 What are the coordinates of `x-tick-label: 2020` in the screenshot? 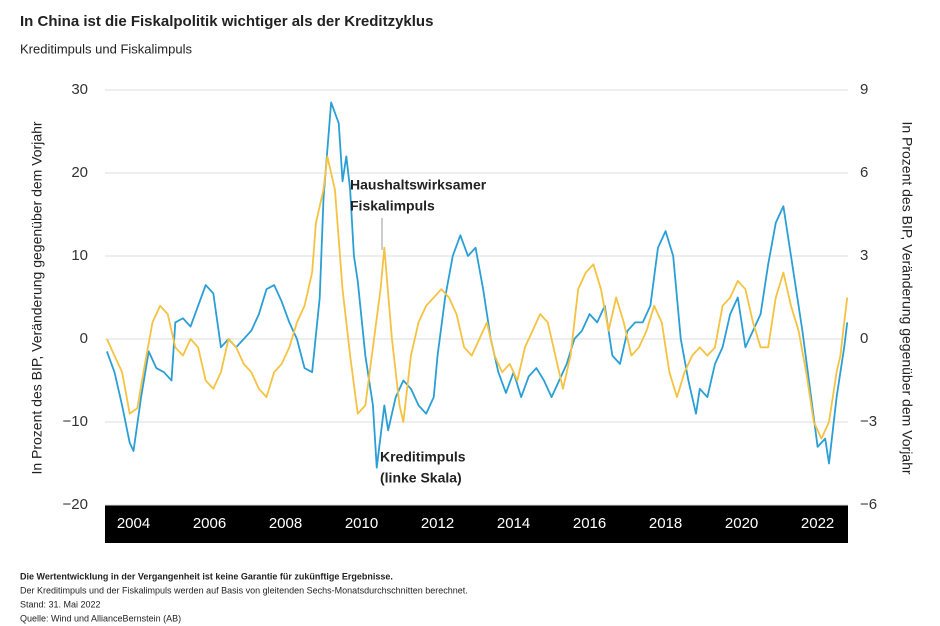 It's located at (741, 523).